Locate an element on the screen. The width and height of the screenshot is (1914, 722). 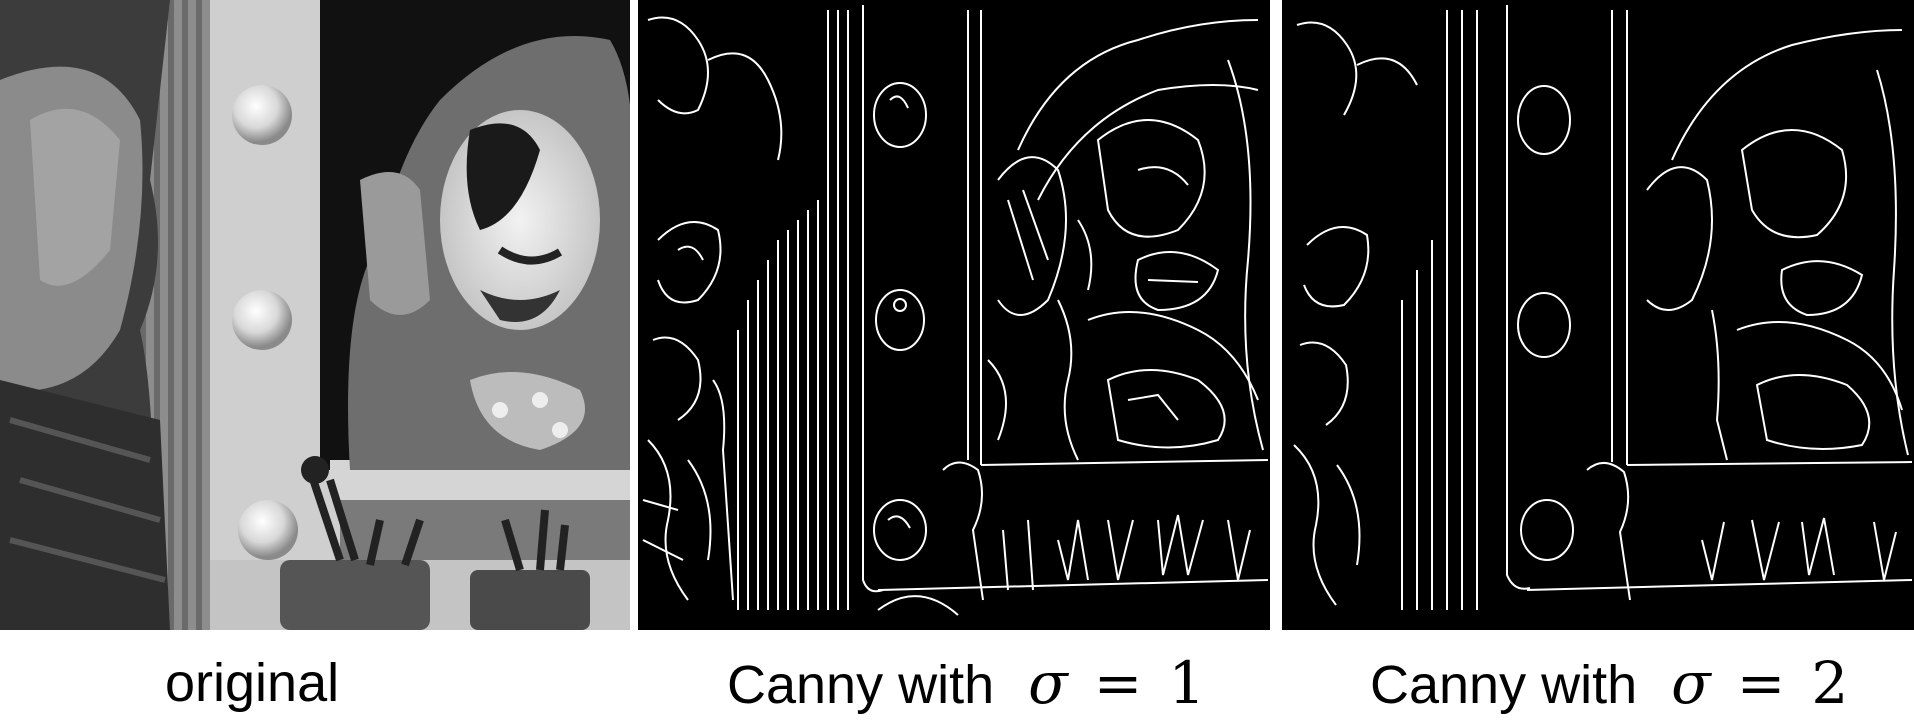
caption-canny-sigma2: Canny with σ = 2 is located at coordinates (1609, 683).